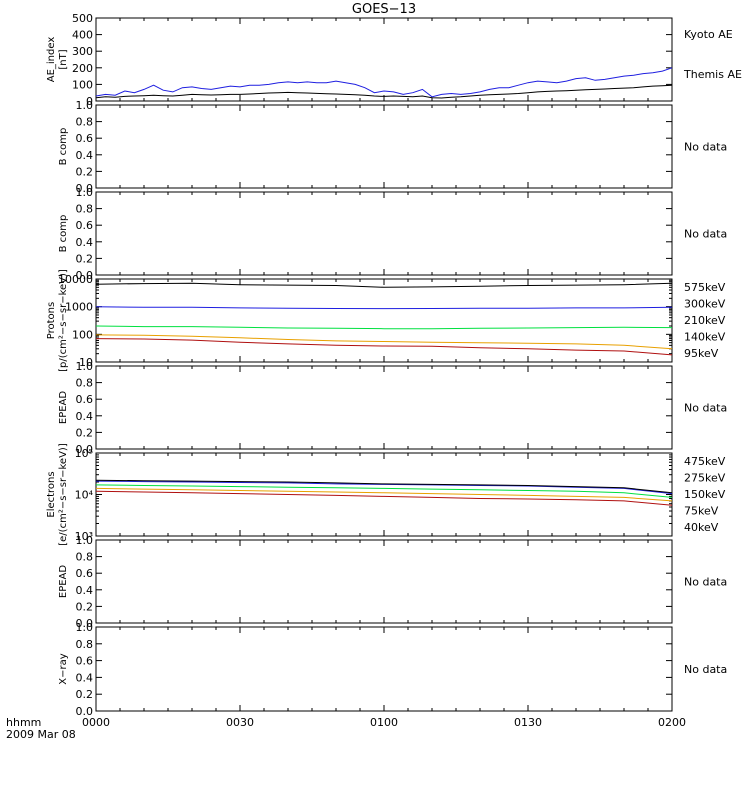 This screenshot has height=800, width=750. What do you see at coordinates (712, 74) in the screenshot?
I see `legend-entry: Themis AE` at bounding box center [712, 74].